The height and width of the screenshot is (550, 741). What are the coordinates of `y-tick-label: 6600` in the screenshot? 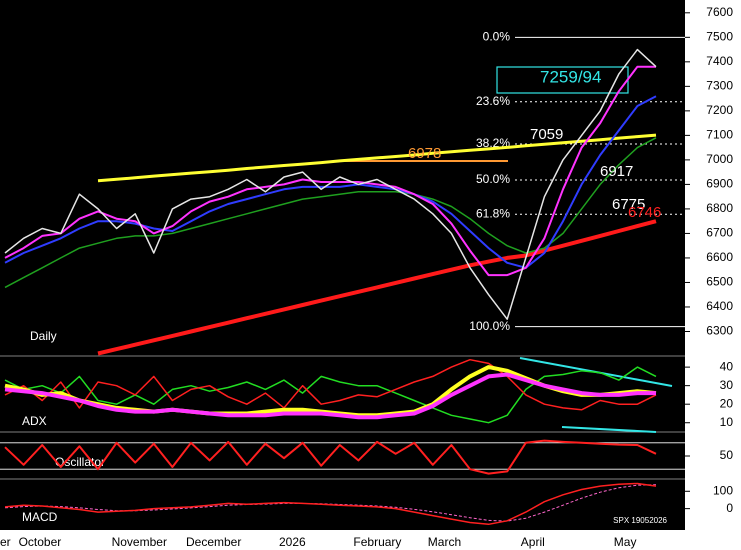 It's located at (719, 257).